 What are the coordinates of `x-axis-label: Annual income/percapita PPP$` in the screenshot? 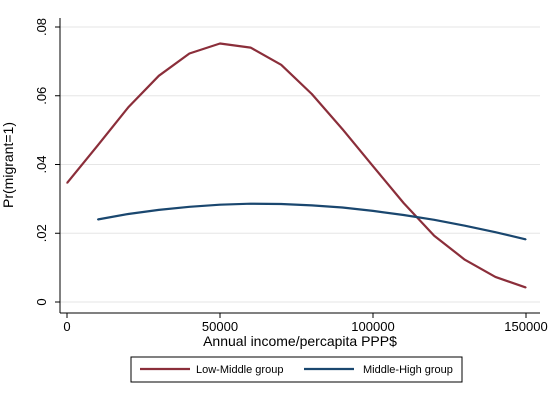 It's located at (300, 341).